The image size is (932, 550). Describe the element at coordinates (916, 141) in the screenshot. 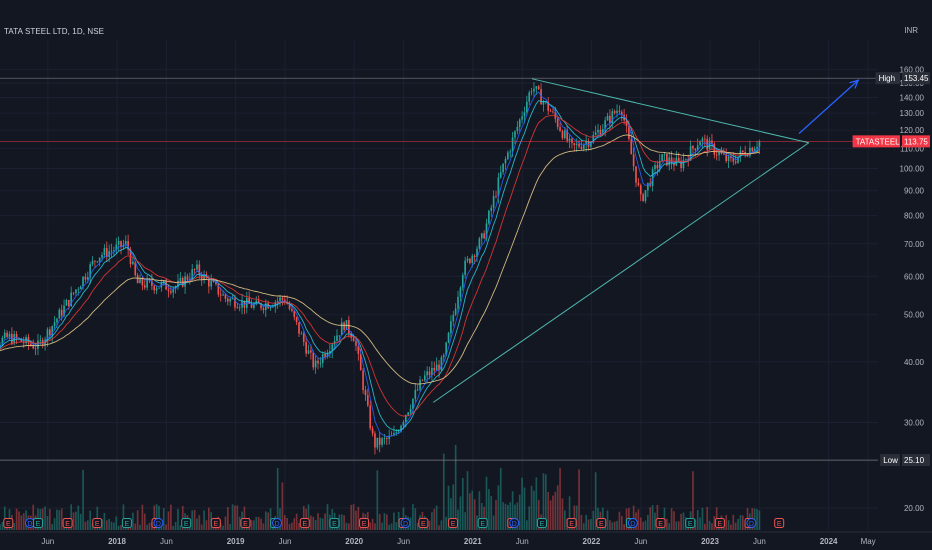

I see `current-price-tag-value: 113.75` at that location.